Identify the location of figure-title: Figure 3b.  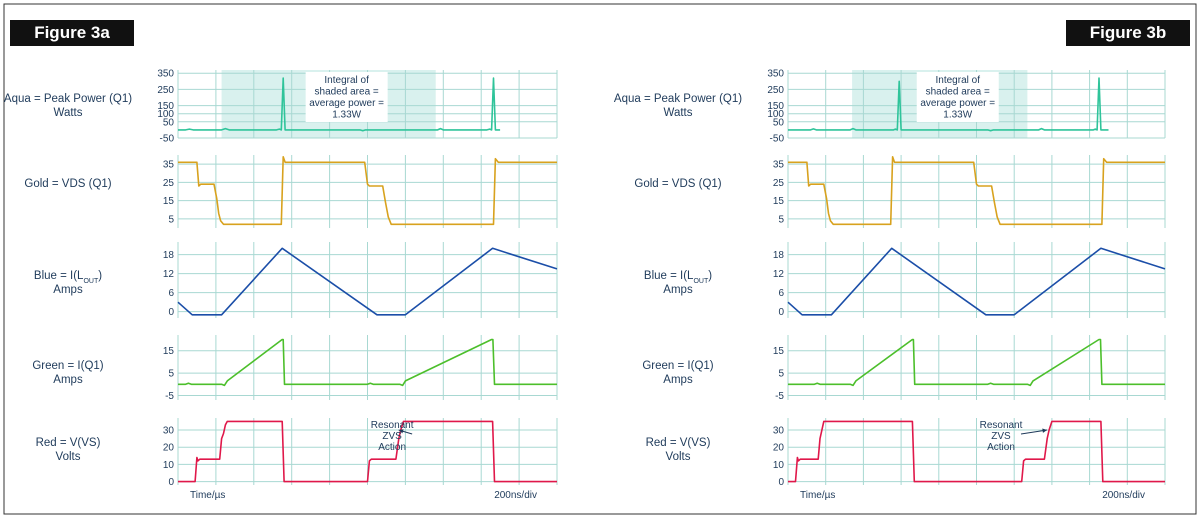
(1128, 32).